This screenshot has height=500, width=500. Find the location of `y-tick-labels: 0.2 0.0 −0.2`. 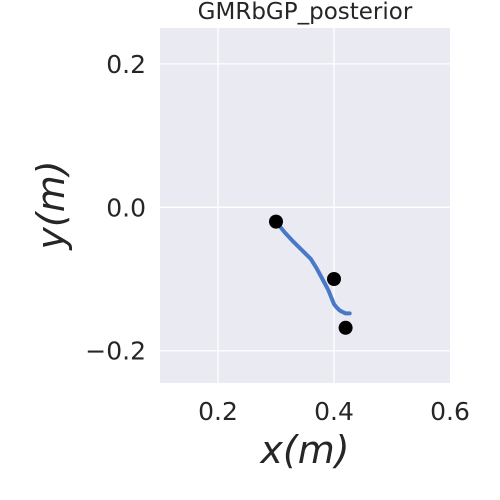

y-tick-labels: 0.2 0.0 −0.2 is located at coordinates (115, 208).